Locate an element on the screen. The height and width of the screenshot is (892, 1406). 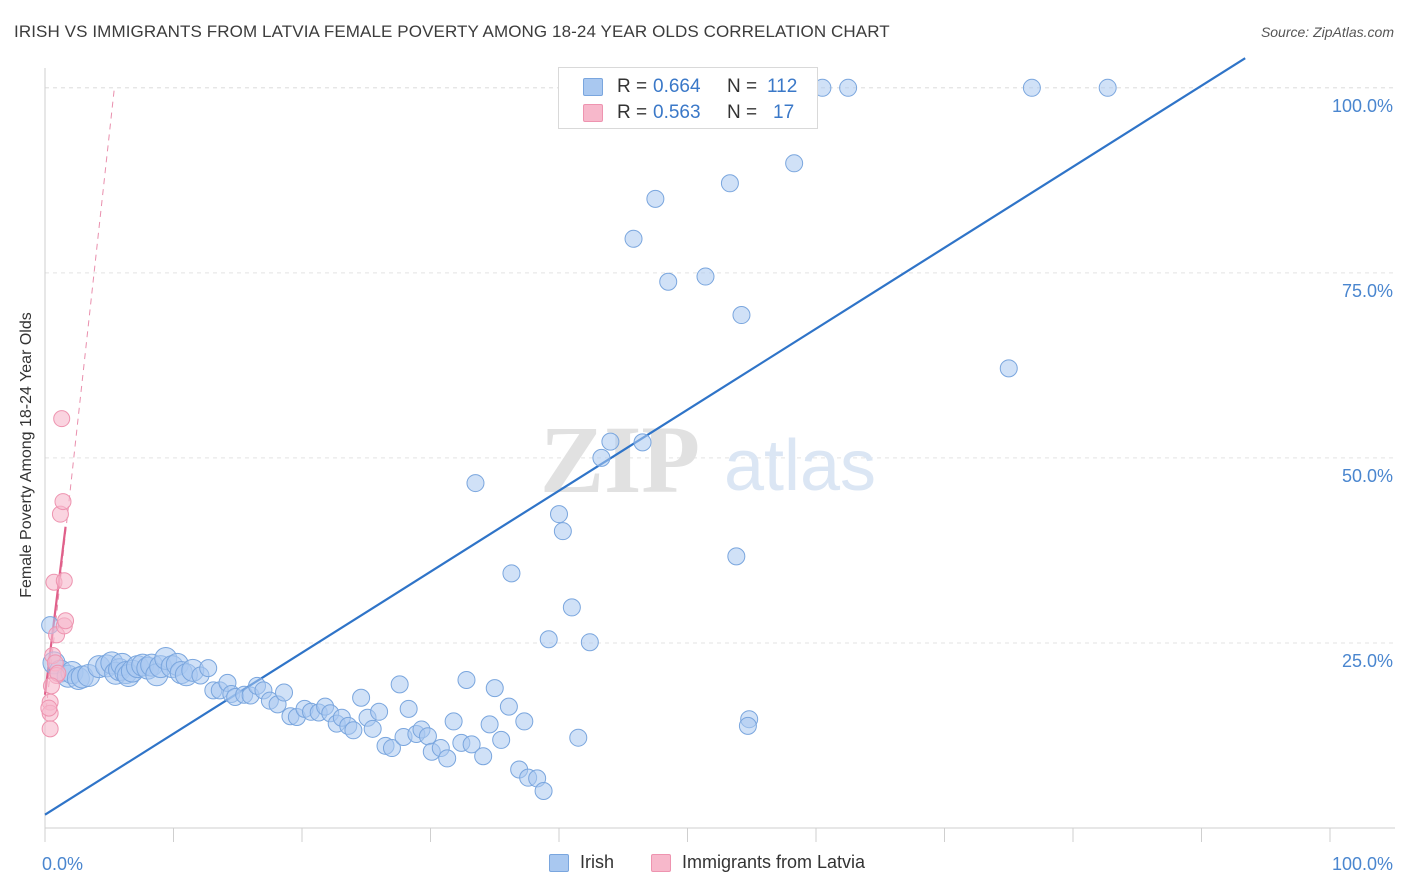
n-value: 17 is located at coordinates (784, 112).